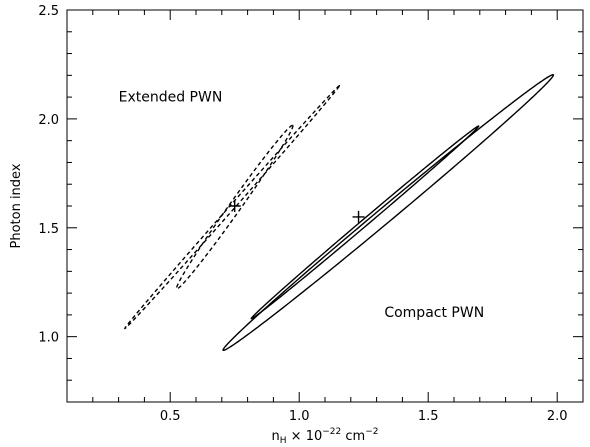  Describe the element at coordinates (170, 416) in the screenshot. I see `x-tick-label: 0.5` at that location.